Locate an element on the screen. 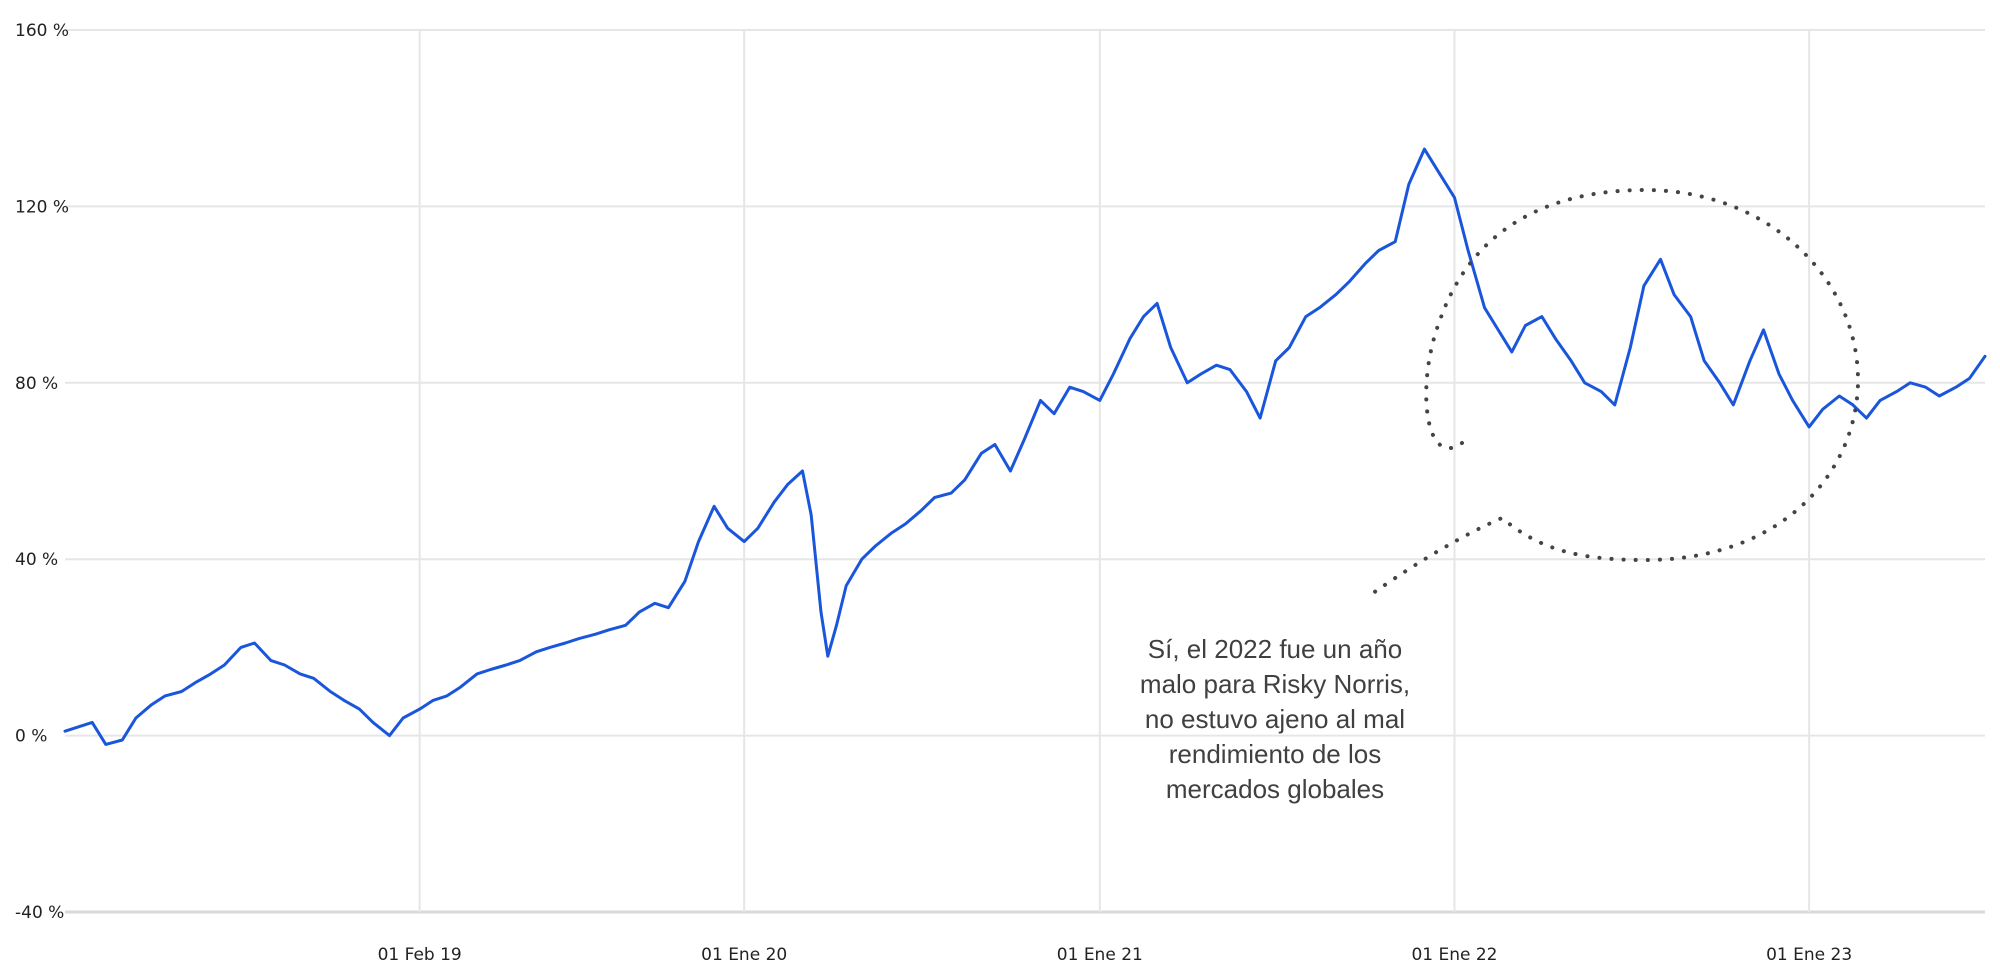 This screenshot has width=2000, height=979. y-tick-label: 80 % is located at coordinates (36, 384).